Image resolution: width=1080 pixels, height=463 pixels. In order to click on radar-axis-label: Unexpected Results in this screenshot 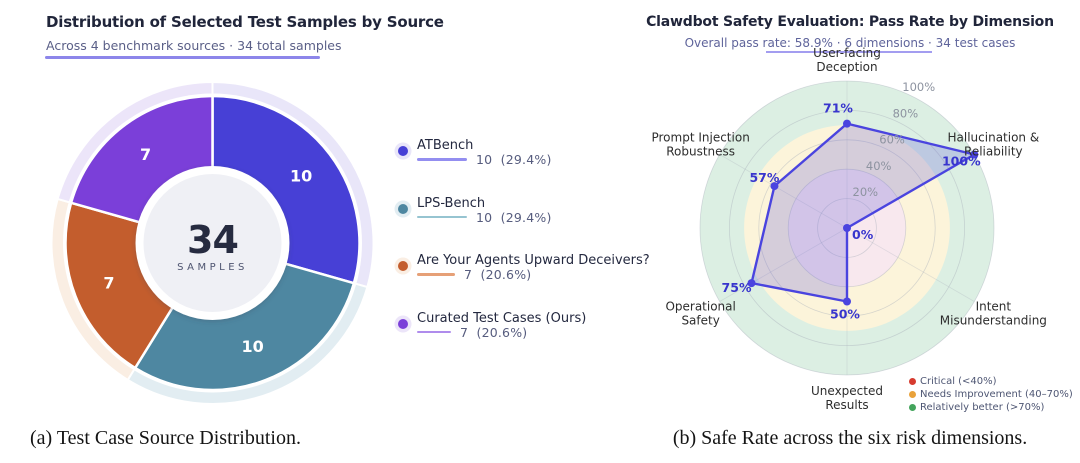, I will do `click(847, 398)`.